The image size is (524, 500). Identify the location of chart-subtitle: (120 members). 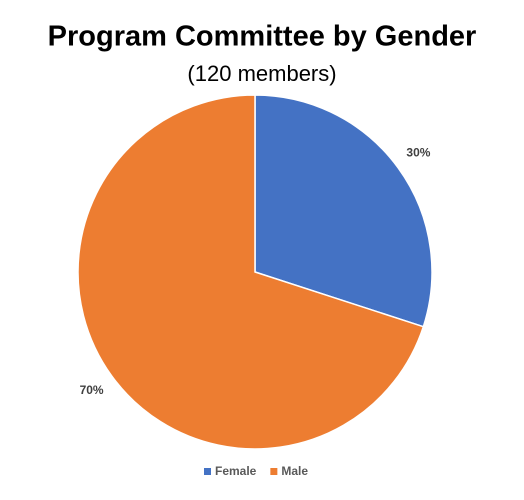
(261, 73).